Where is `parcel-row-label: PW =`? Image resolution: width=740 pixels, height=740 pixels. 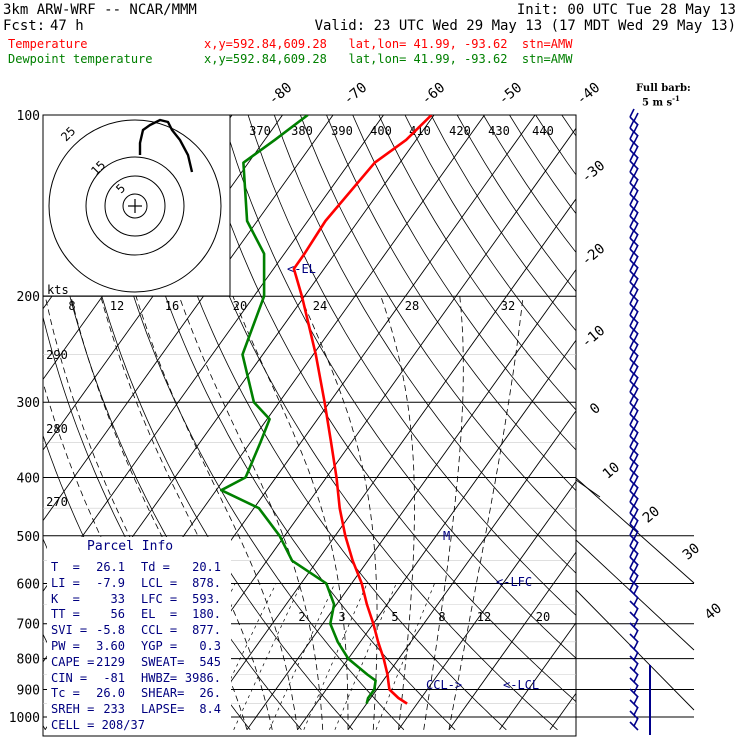 parcel-row-label: PW = is located at coordinates (65, 646).